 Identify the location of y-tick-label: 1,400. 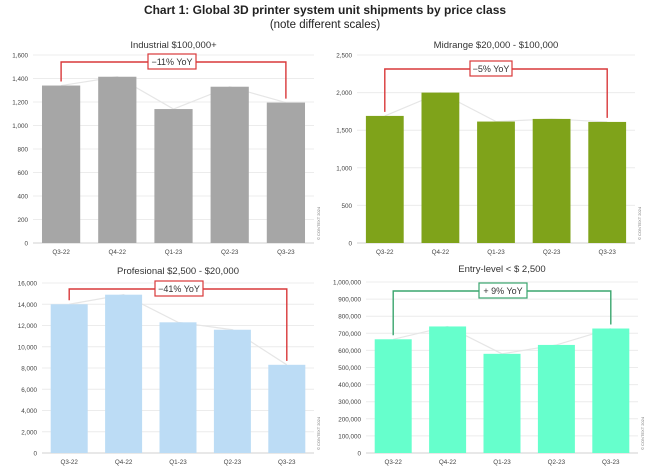
(20, 79).